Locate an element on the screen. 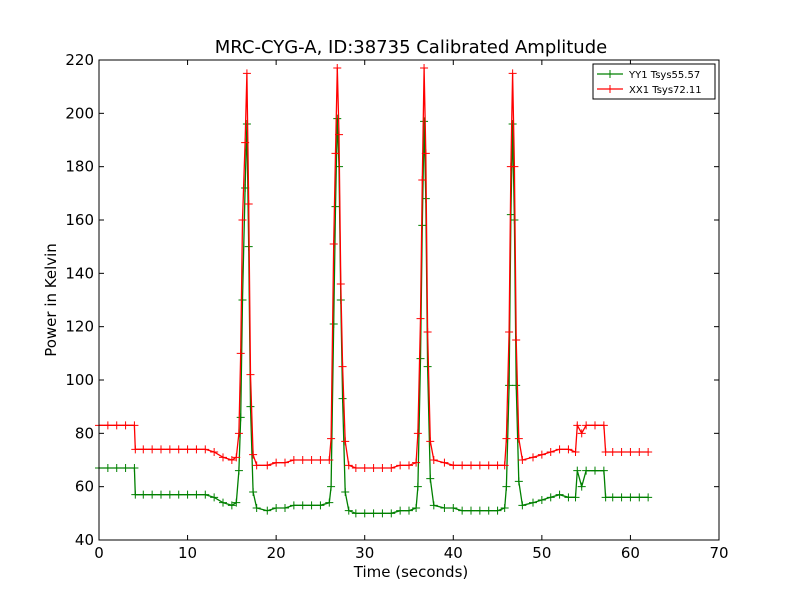 This screenshot has height=600, width=800. legend-marker is located at coordinates (610, 74).